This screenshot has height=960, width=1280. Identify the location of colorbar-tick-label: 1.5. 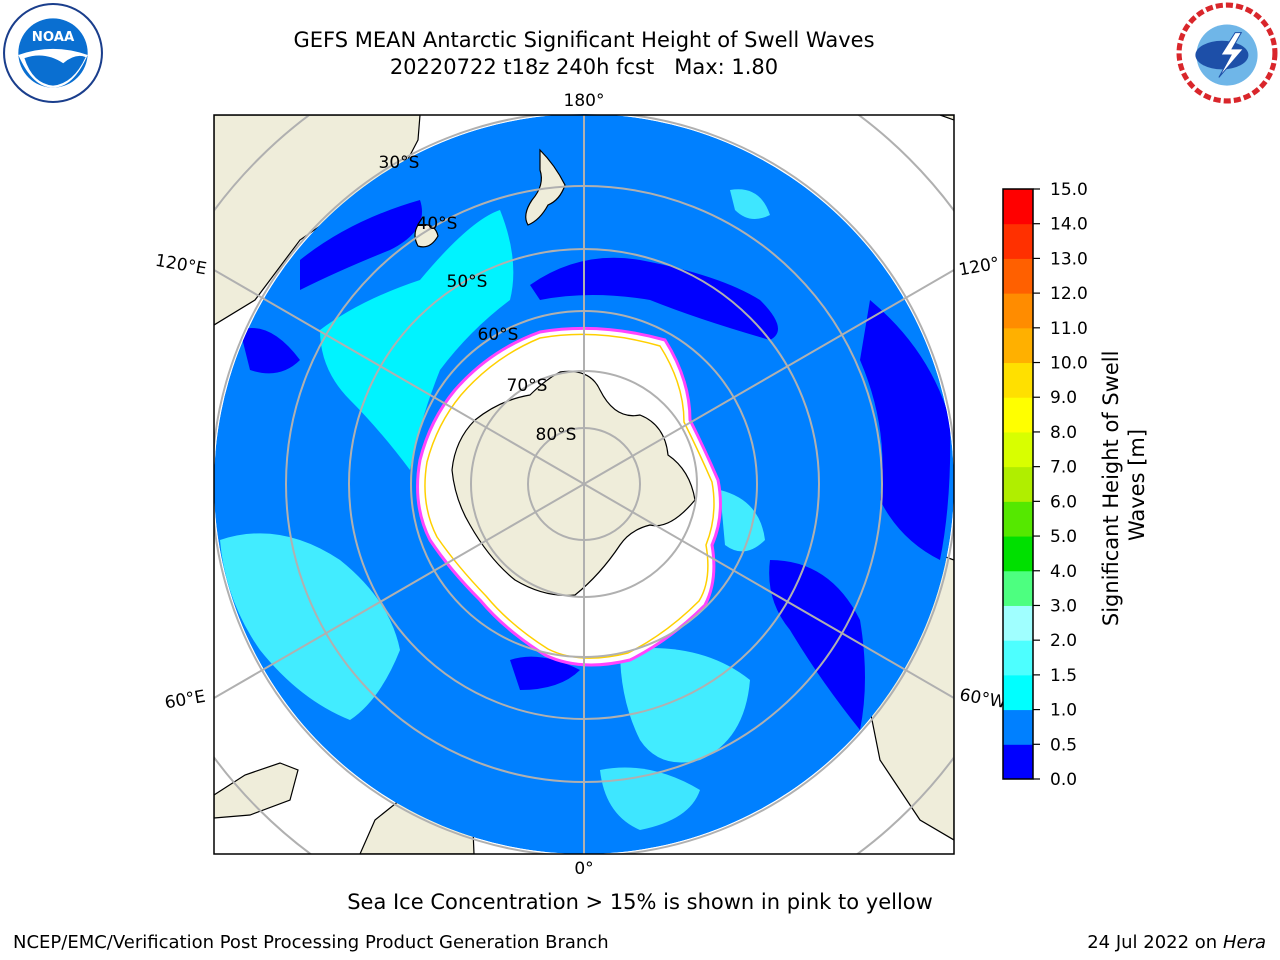
(1063, 676).